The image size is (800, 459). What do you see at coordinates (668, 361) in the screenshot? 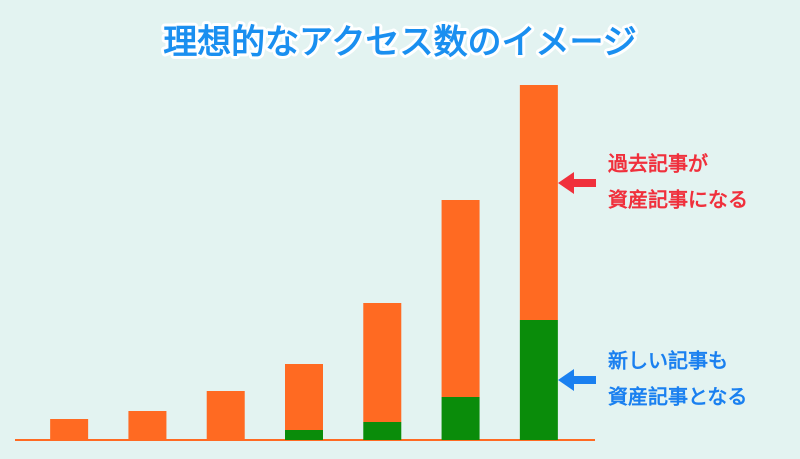
I see `annotation: 新しい記事も` at bounding box center [668, 361].